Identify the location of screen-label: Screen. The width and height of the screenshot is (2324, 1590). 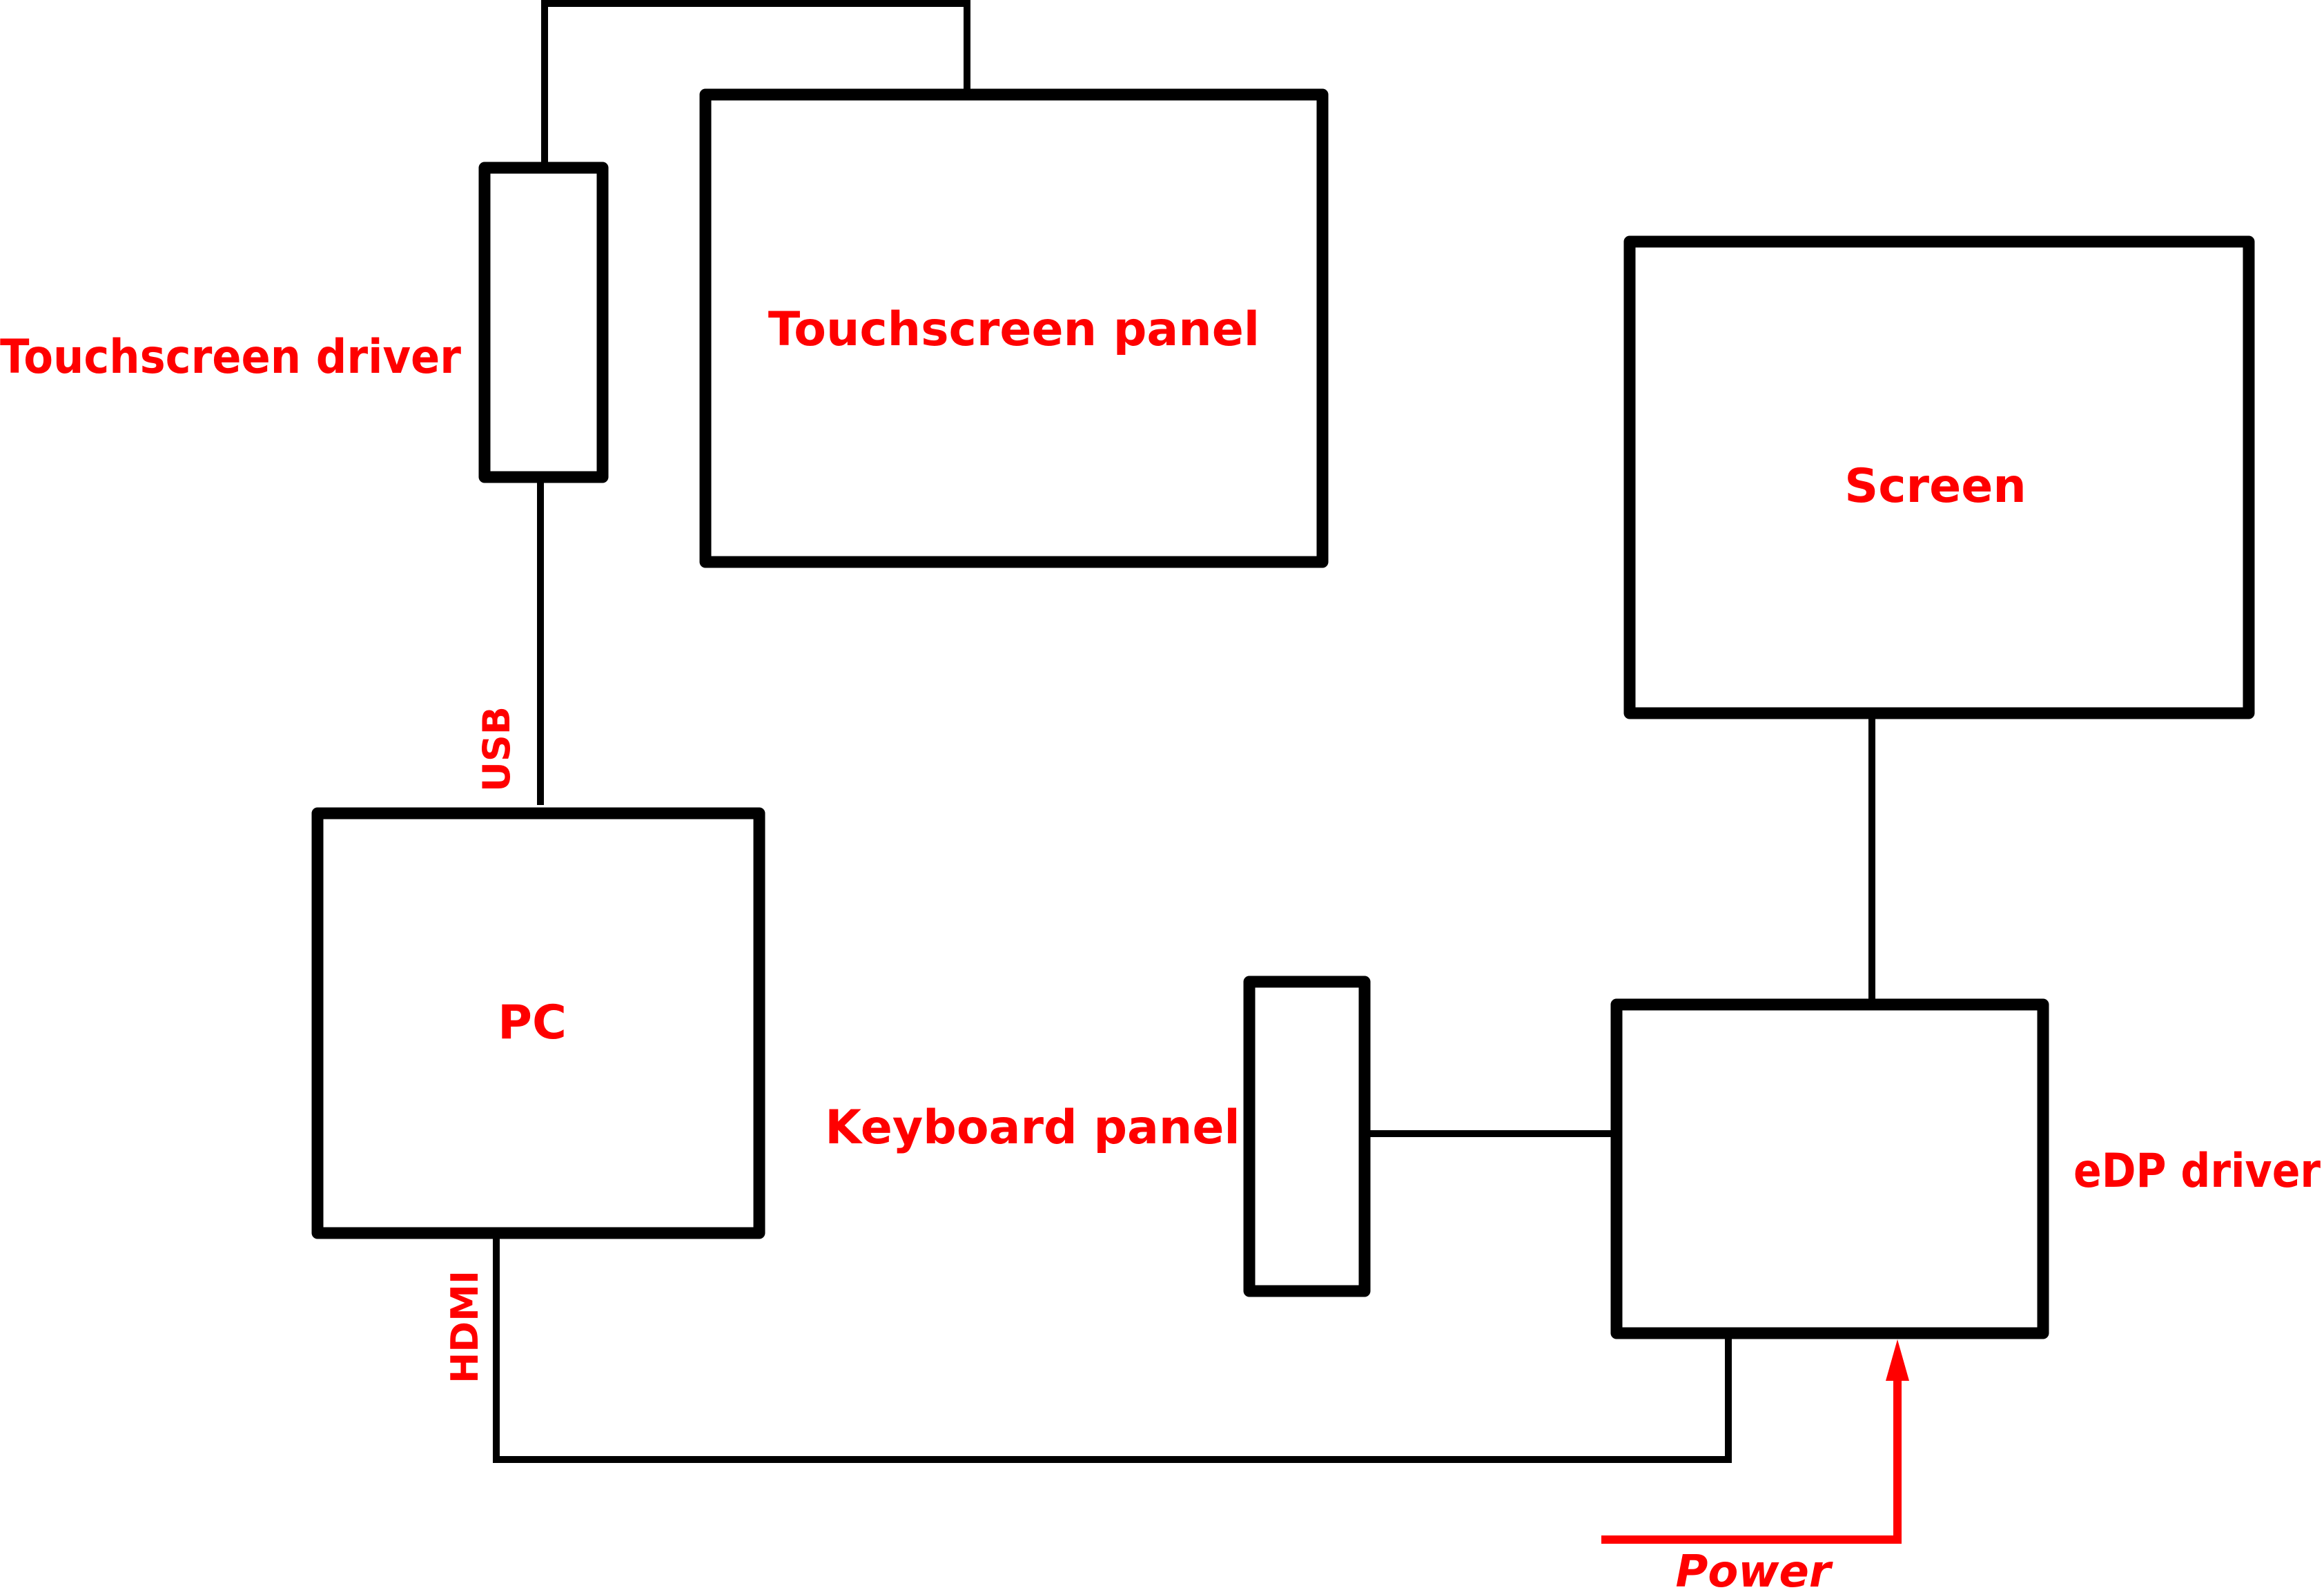
(1935, 486).